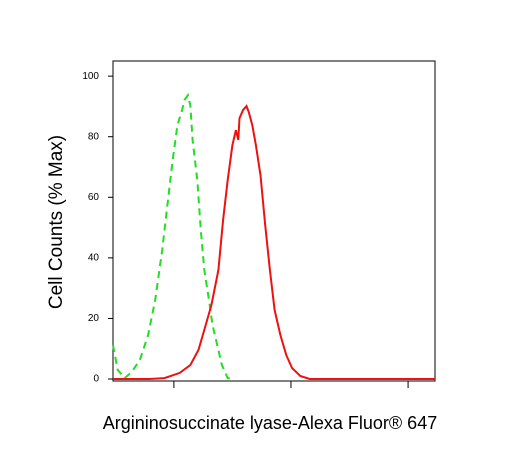  I want to click on x-axis-label: Argininosuccinate lyase-Alexa Fluor® 647, so click(270, 423).